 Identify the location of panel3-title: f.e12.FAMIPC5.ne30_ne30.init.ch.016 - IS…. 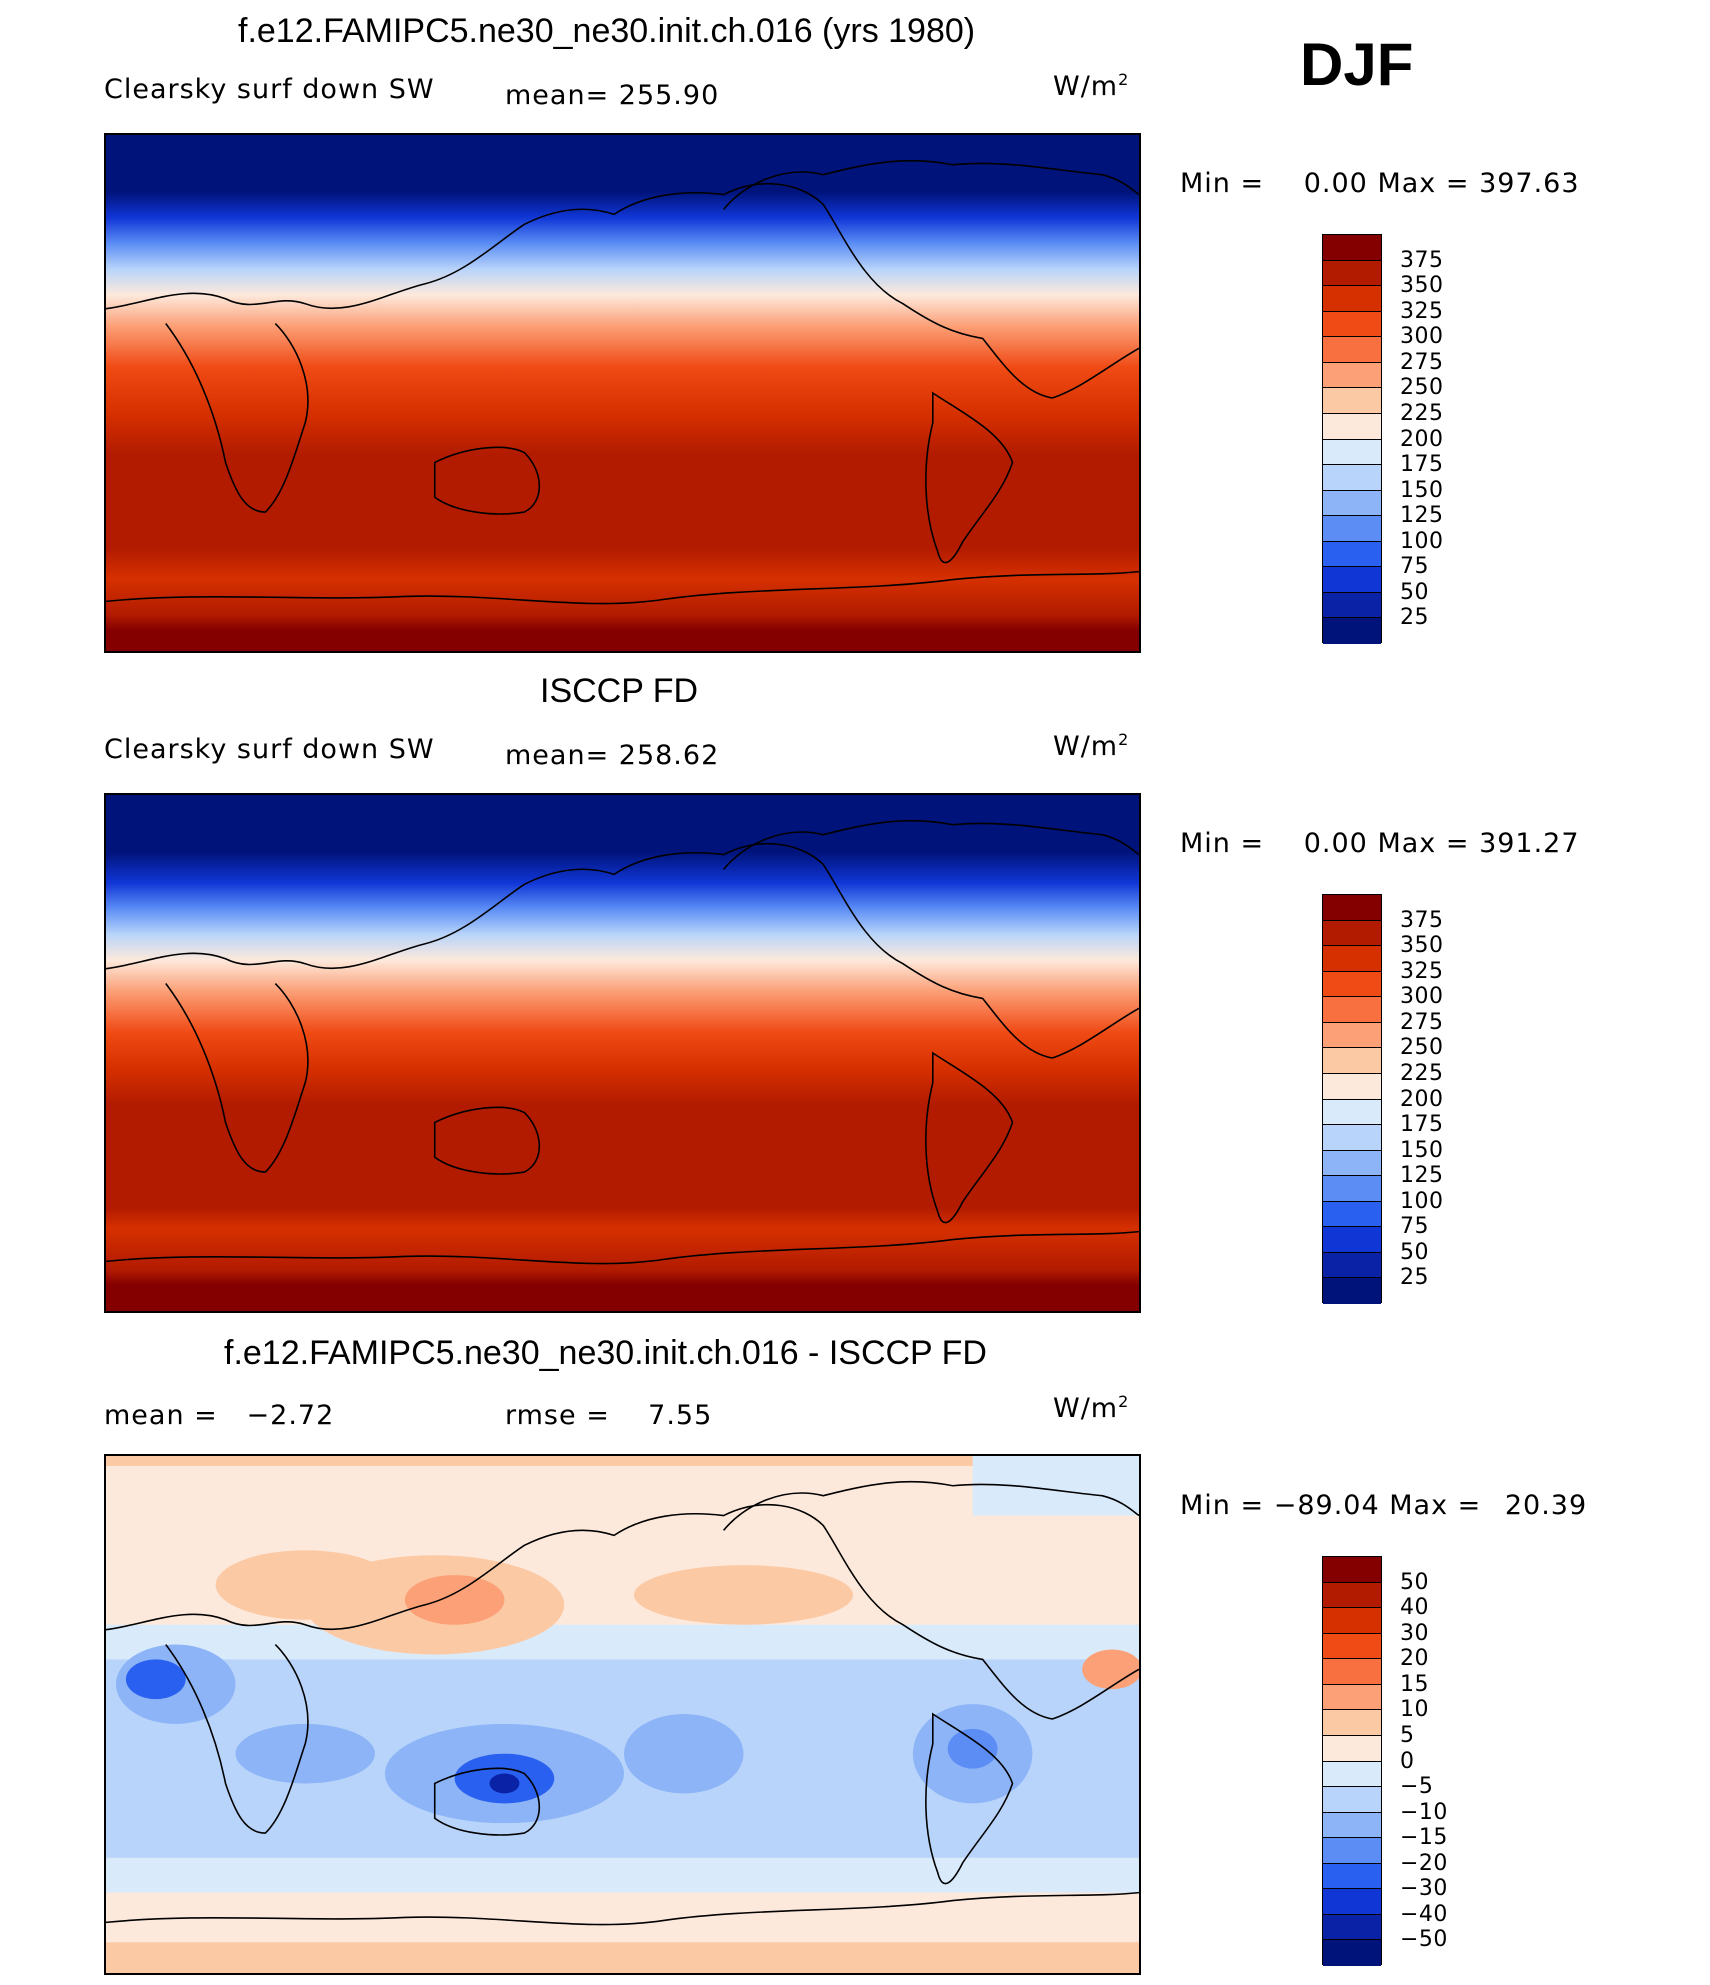
(605, 1353).